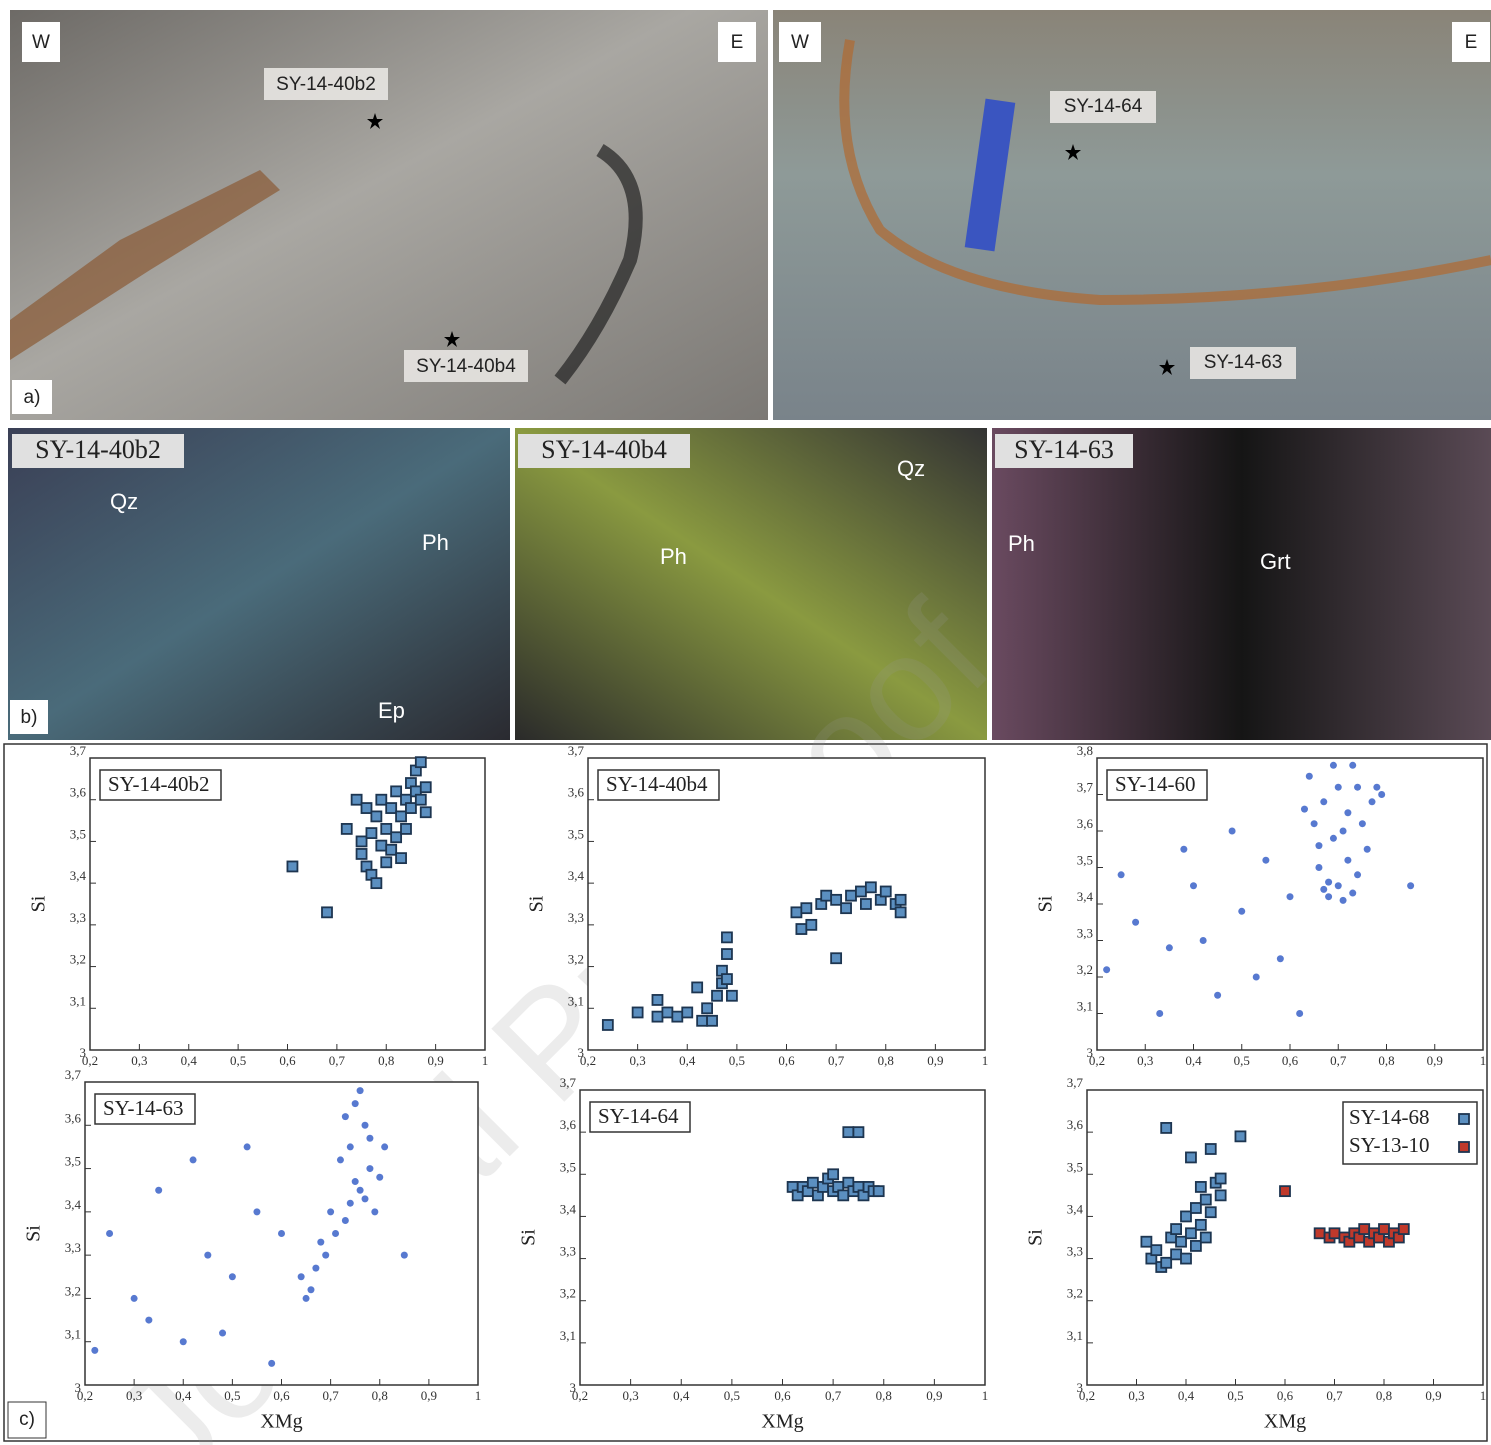  What do you see at coordinates (800, 42) in the screenshot?
I see `direction-label: W` at bounding box center [800, 42].